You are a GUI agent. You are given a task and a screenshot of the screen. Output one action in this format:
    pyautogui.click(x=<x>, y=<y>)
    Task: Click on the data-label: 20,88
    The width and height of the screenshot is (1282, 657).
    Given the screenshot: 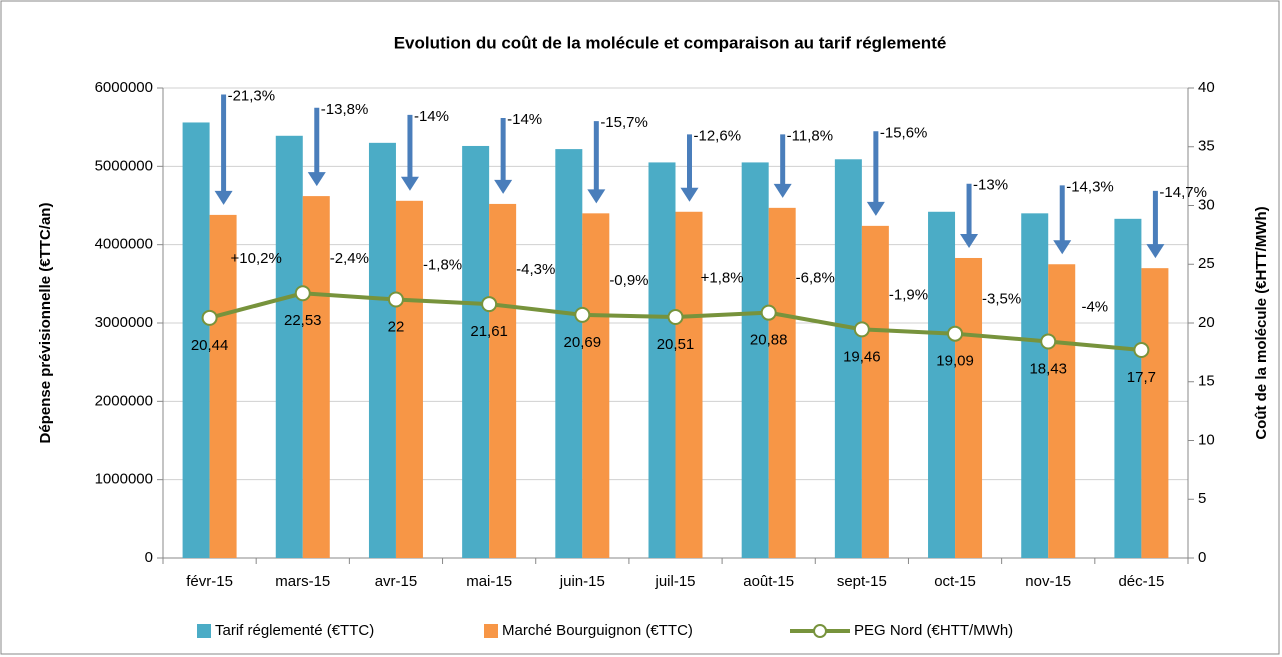 What is the action you would take?
    pyautogui.click(x=769, y=340)
    